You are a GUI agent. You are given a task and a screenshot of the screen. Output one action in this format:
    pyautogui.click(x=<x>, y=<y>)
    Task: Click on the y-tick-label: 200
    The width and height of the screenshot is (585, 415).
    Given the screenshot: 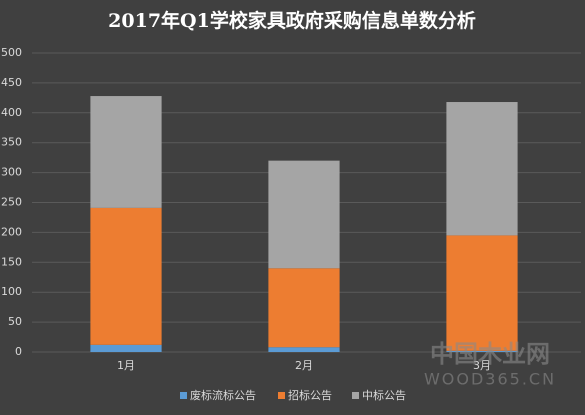 What is the action you would take?
    pyautogui.click(x=11, y=231)
    